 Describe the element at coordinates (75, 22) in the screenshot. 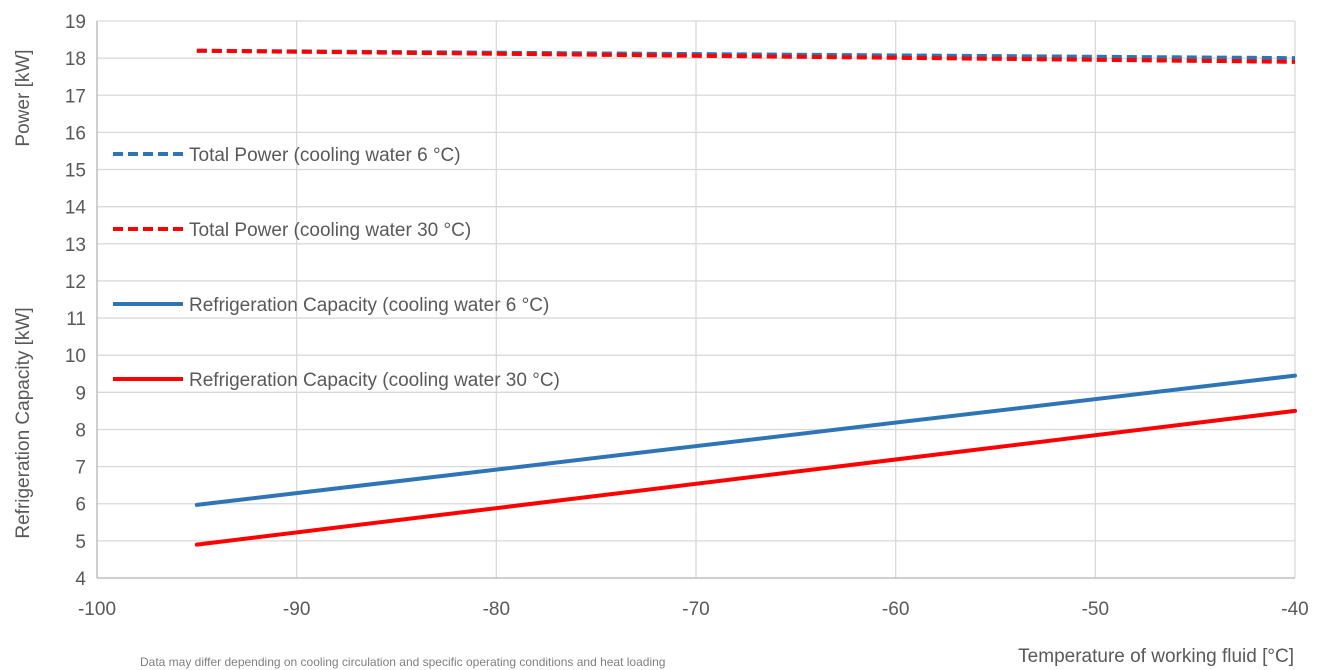

I see `y-tick-label: 19` at that location.